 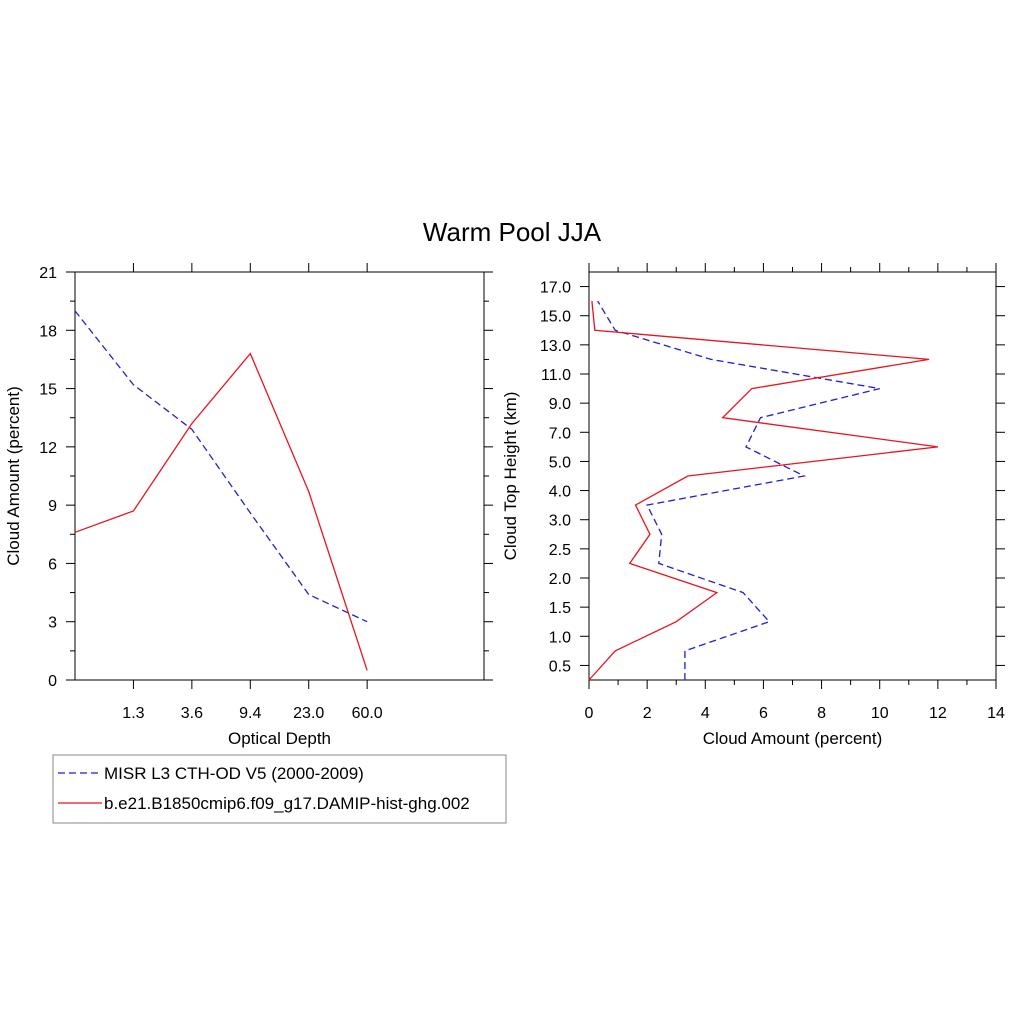 I want to click on left-y-tick-label: 18, so click(x=48, y=331).